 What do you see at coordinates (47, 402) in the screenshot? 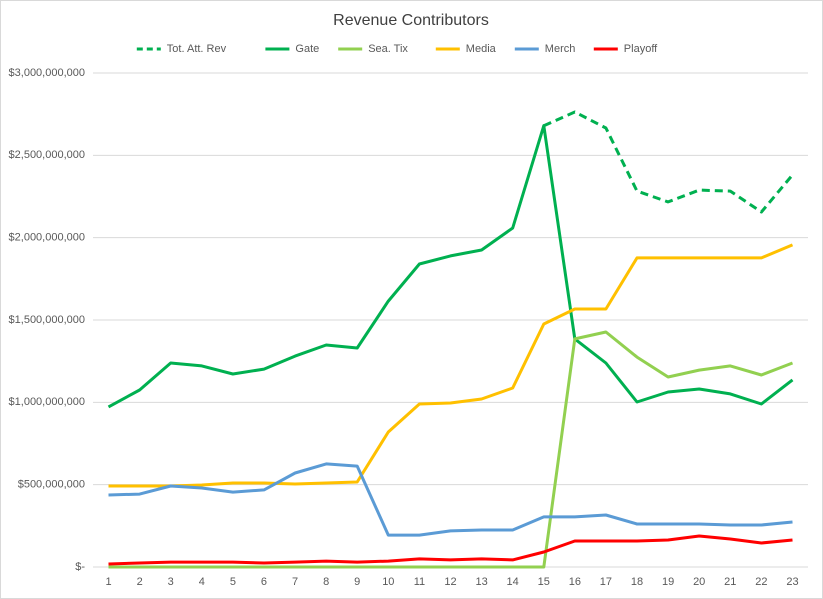
I see `y-tick-label: $1,000,000,000` at bounding box center [47, 402].